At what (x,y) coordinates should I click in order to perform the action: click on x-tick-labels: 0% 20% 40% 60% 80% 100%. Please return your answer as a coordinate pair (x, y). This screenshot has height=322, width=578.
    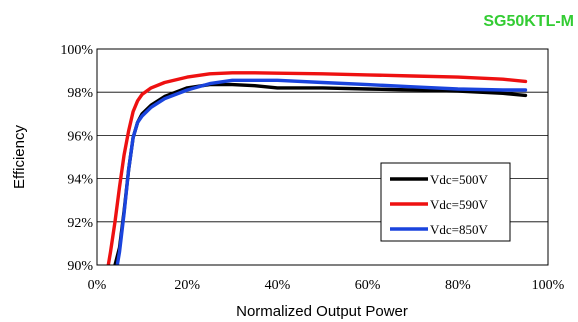
    Looking at the image, I should click on (326, 285).